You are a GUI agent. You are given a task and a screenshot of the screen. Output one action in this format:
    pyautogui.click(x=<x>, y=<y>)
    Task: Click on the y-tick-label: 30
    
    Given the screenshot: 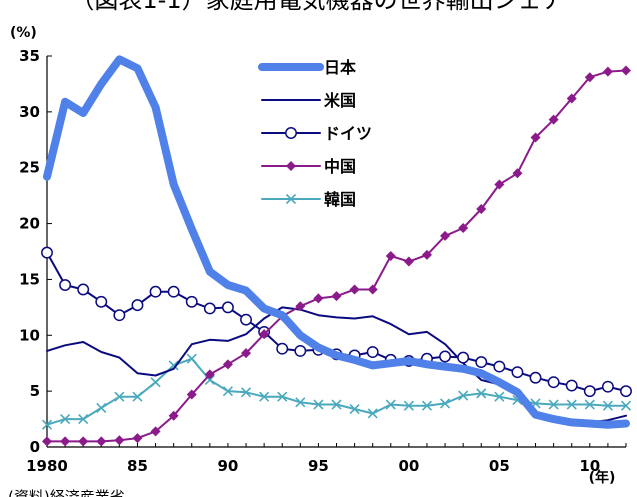 What is the action you would take?
    pyautogui.click(x=29, y=112)
    